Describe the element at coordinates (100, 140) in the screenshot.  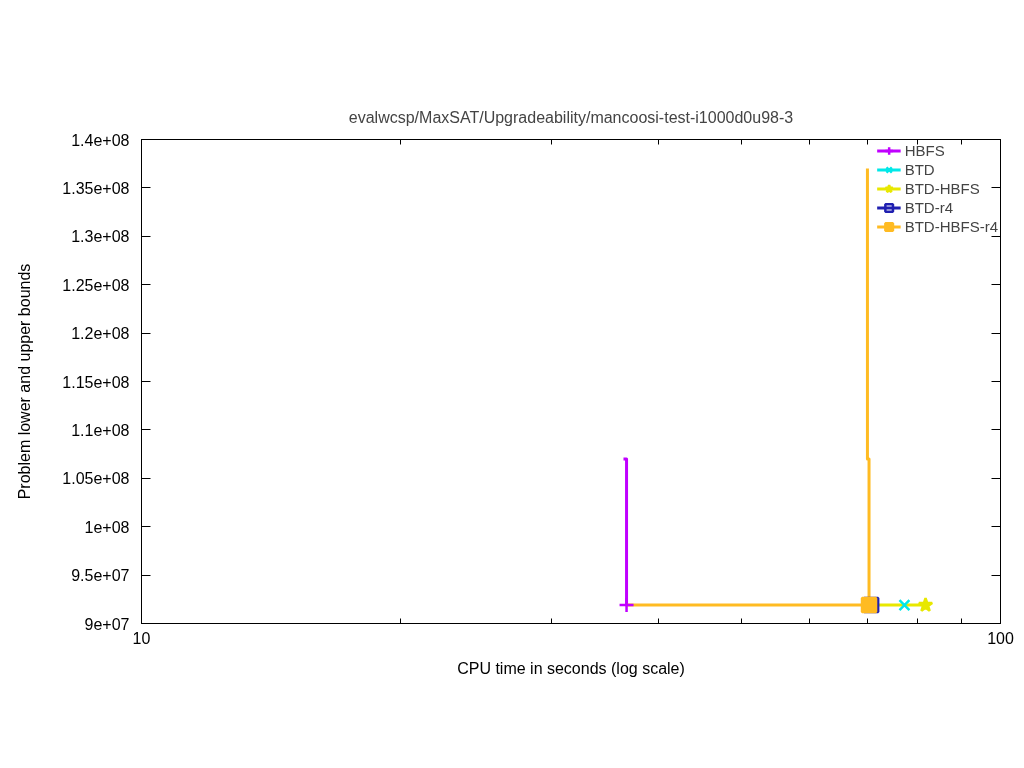
I see `y-tick-label: 1.4e+08` at that location.